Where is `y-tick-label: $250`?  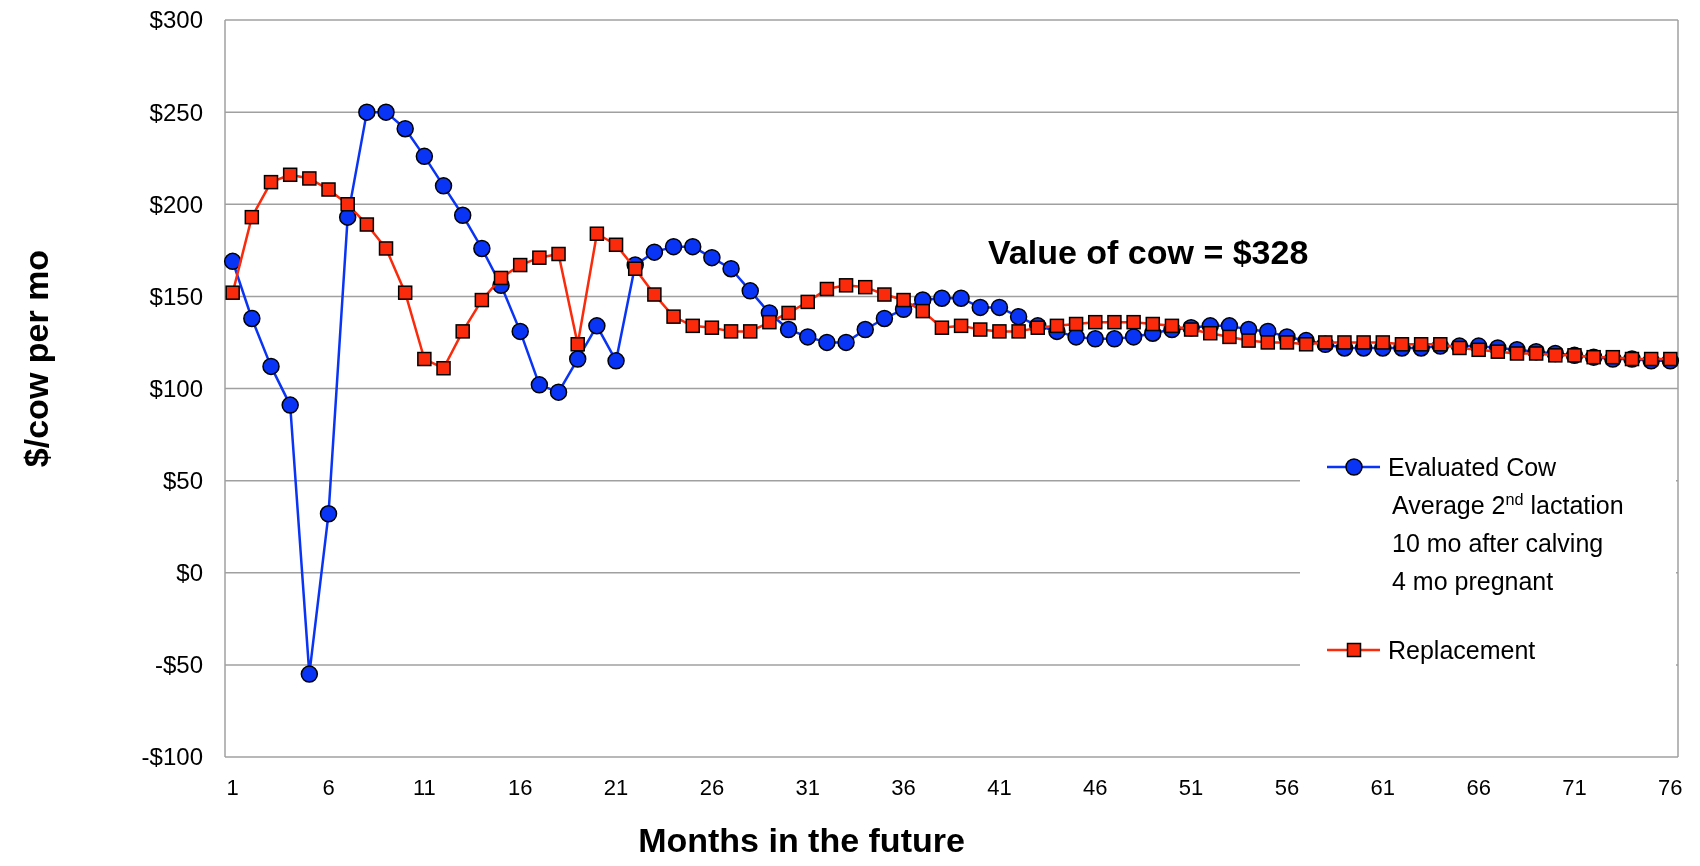 y-tick-label: $250 is located at coordinates (176, 112).